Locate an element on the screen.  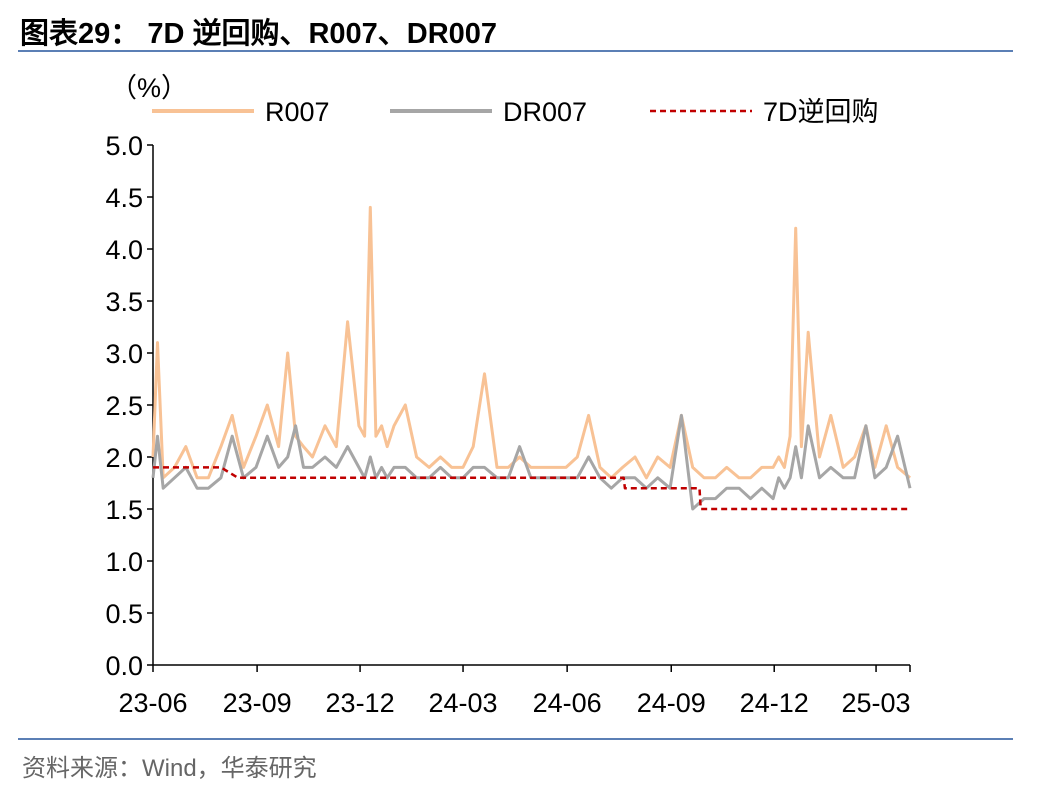
y-axis: 0.0 0.5 1.0 1.5 2.0 2.5 3.0 3.5 4.0 4.5 5.0 is located at coordinates (129, 406).